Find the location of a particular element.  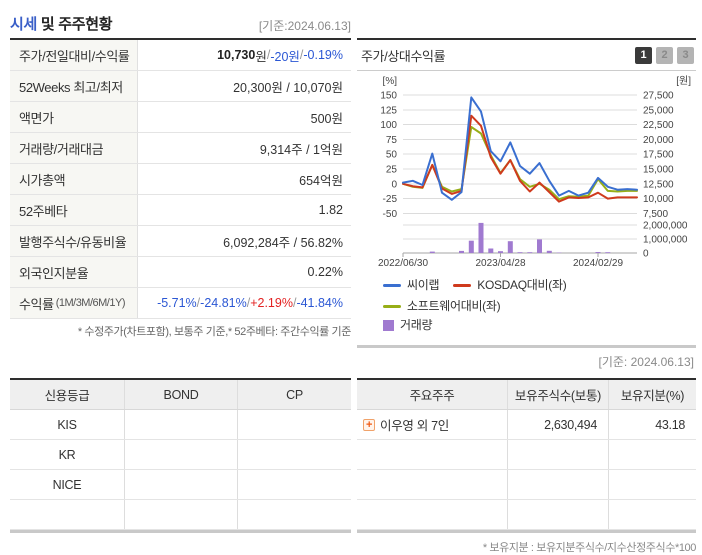

holders-header-cell: 보유주식수(보통) is located at coordinates (557, 394).